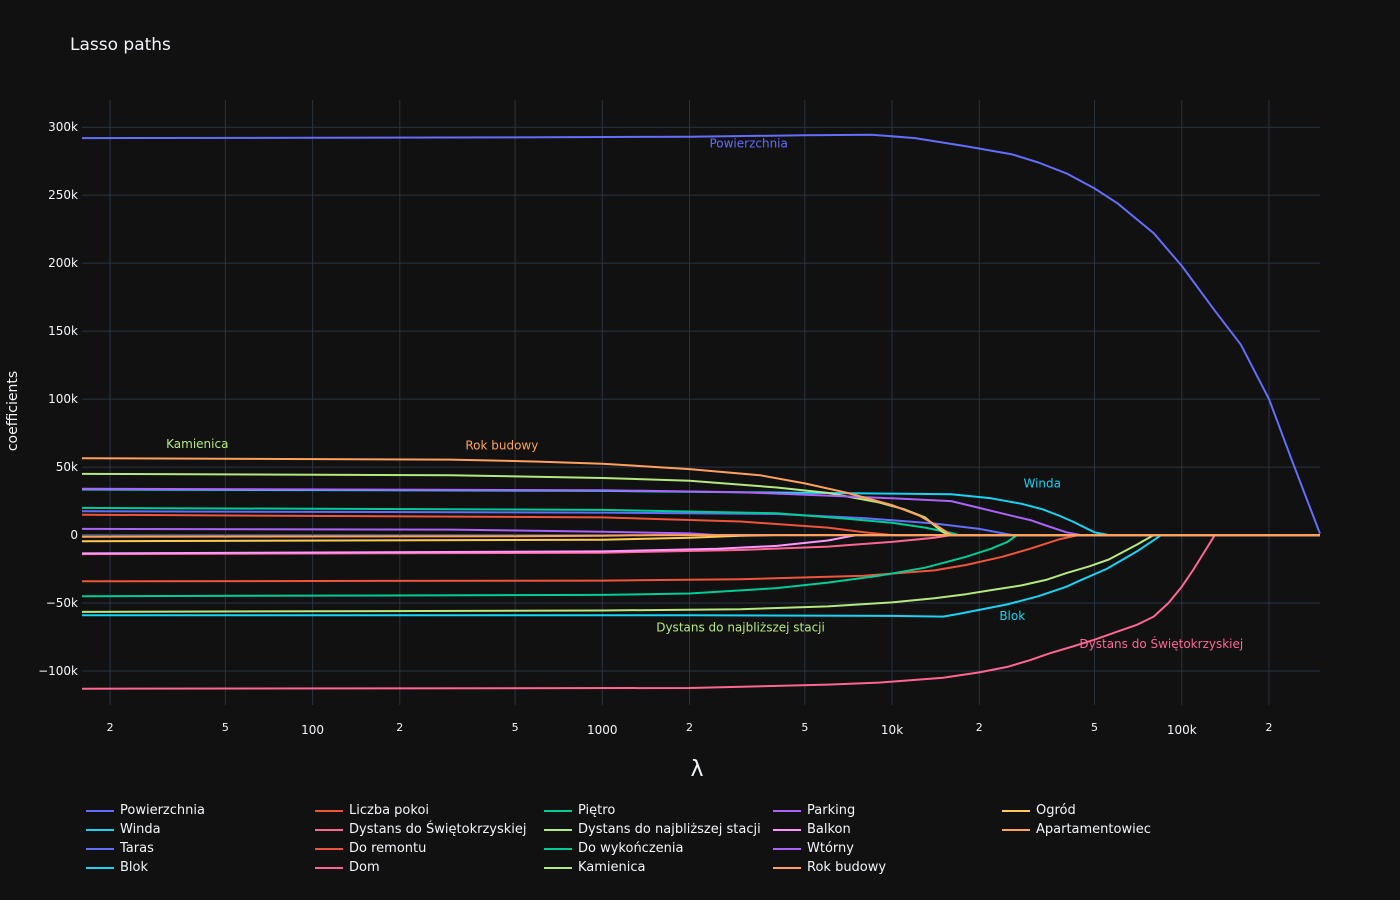  Describe the element at coordinates (1012, 616) in the screenshot. I see `annotation-label: Blok` at that location.